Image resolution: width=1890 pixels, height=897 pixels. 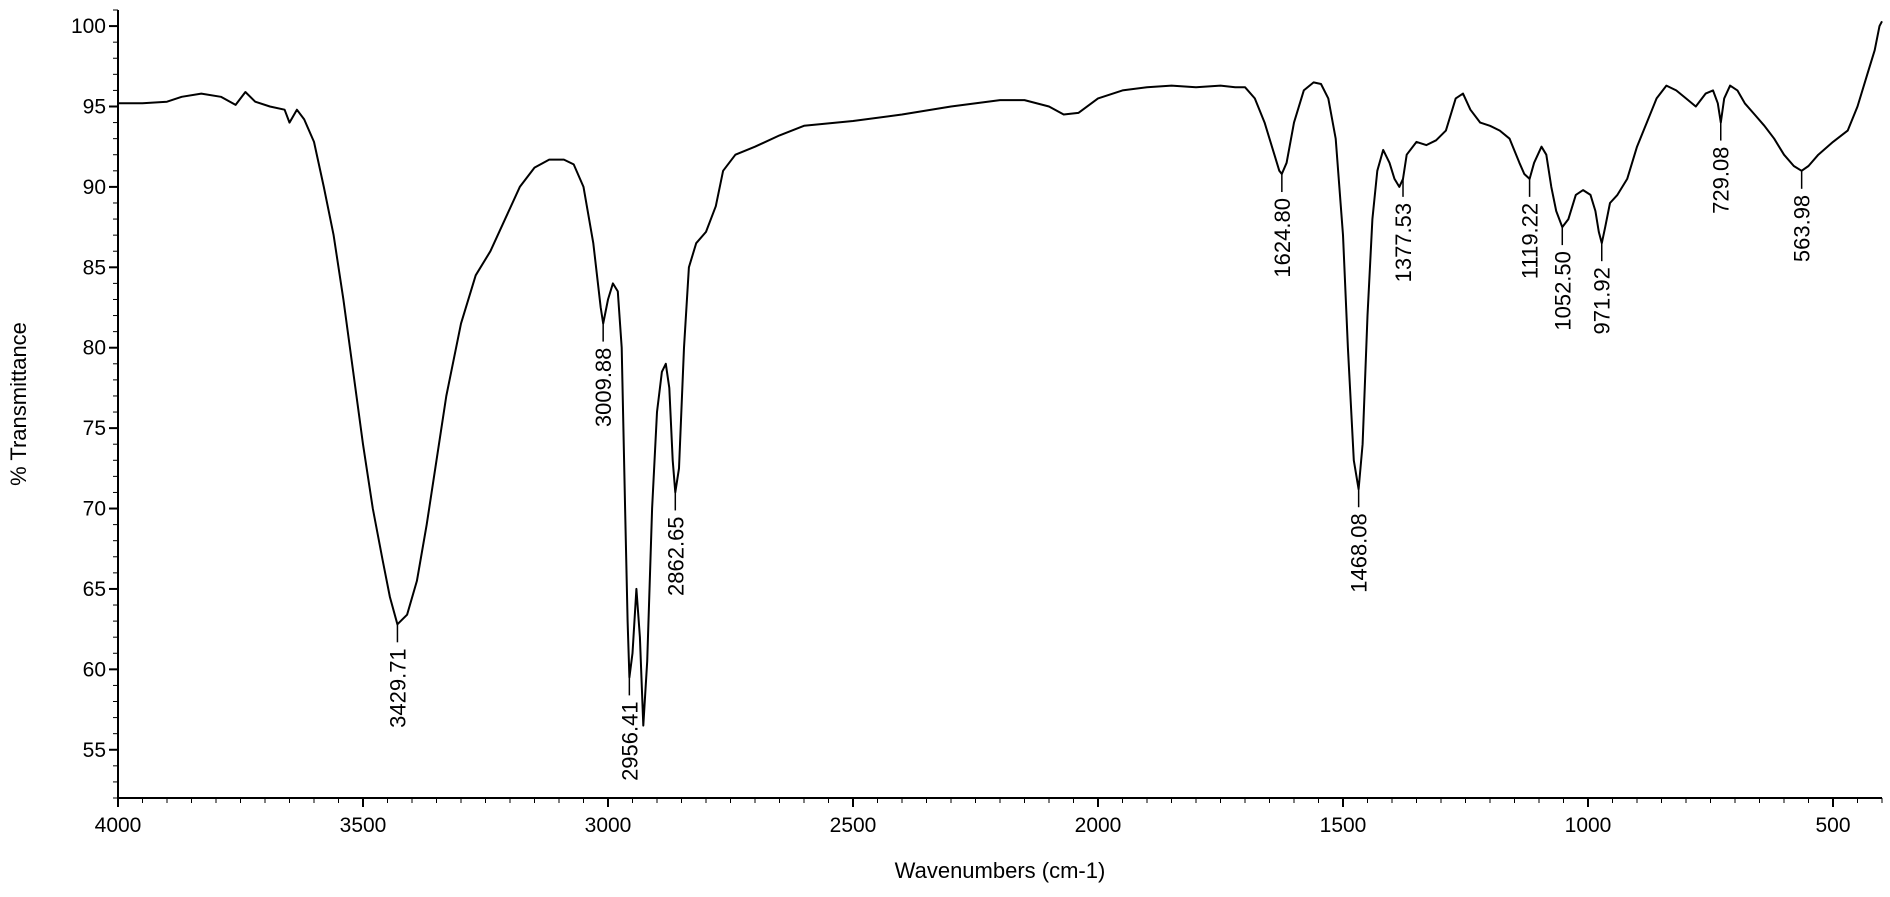 I want to click on peak-label: 1377.53, so click(x=1403, y=243).